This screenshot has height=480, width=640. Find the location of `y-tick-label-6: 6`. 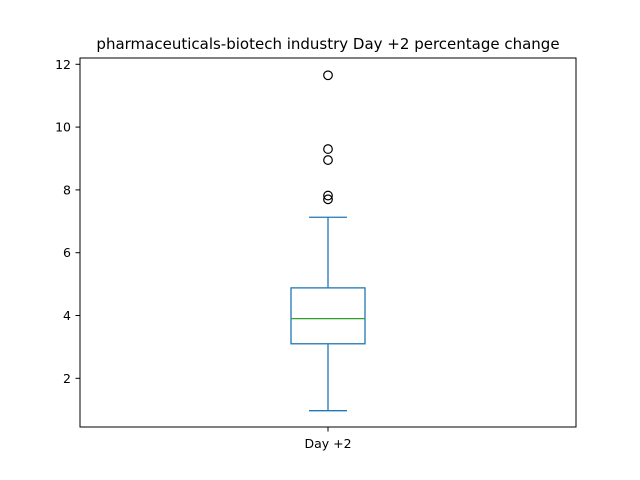

y-tick-label-6: 6 is located at coordinates (67, 252).